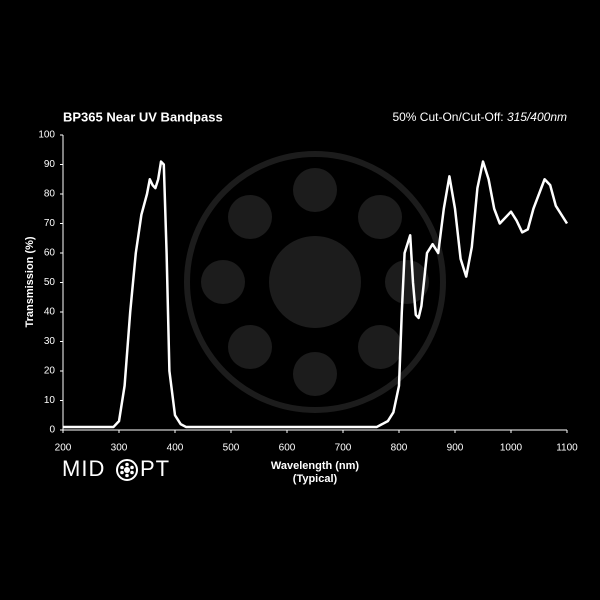 Image resolution: width=600 pixels, height=600 pixels. Describe the element at coordinates (50, 371) in the screenshot. I see `y-tick-label: 20` at that location.